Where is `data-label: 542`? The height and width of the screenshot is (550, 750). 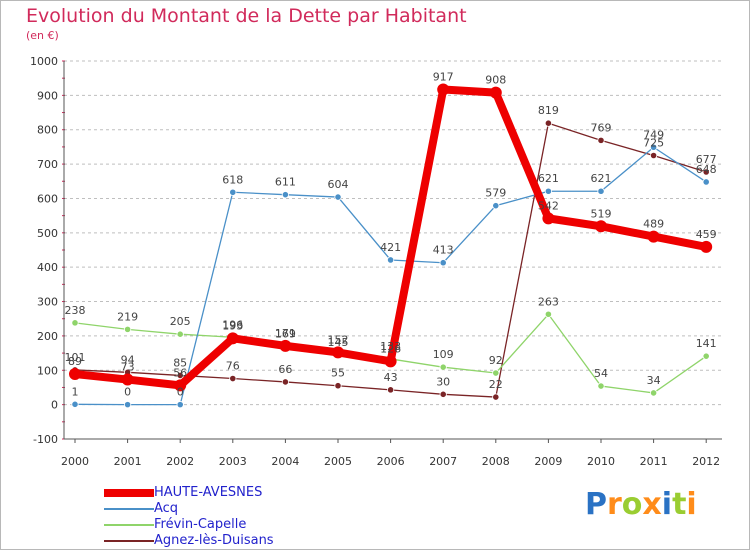
data-label: 542 is located at coordinates (548, 205).